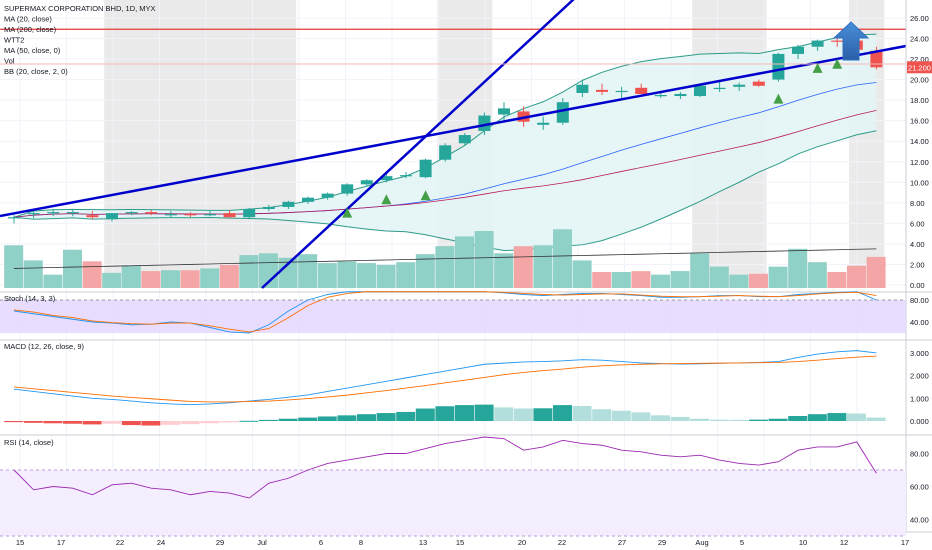  I want to click on indicator-bb: BB (20, close, 2, 0), so click(36, 71).